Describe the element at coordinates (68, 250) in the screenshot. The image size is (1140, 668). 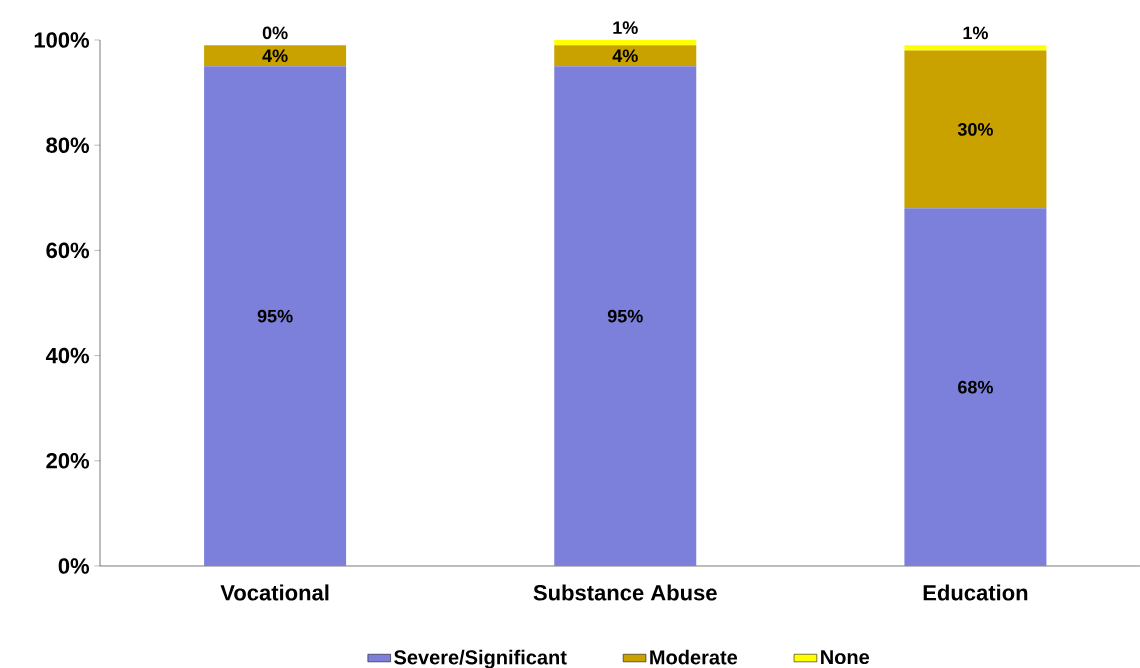
I see `y-tick-label: 60%` at that location.